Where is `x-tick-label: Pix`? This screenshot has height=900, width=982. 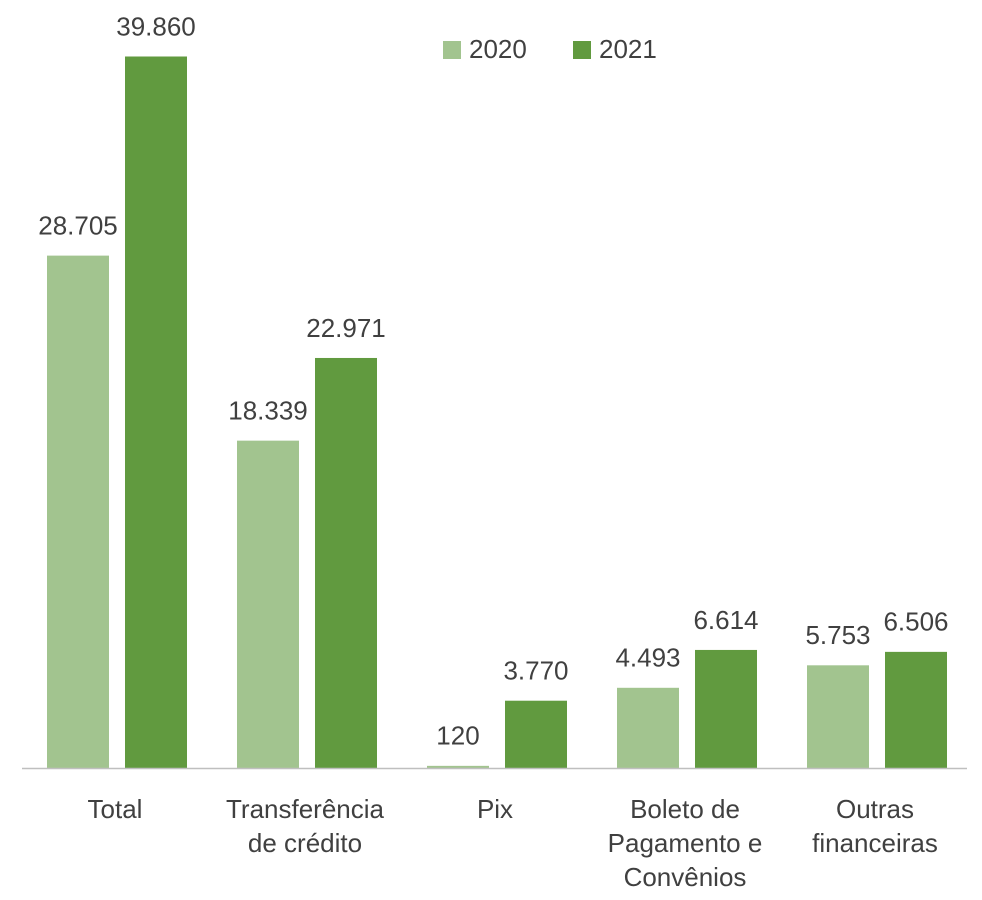
x-tick-label: Pix is located at coordinates (495, 809).